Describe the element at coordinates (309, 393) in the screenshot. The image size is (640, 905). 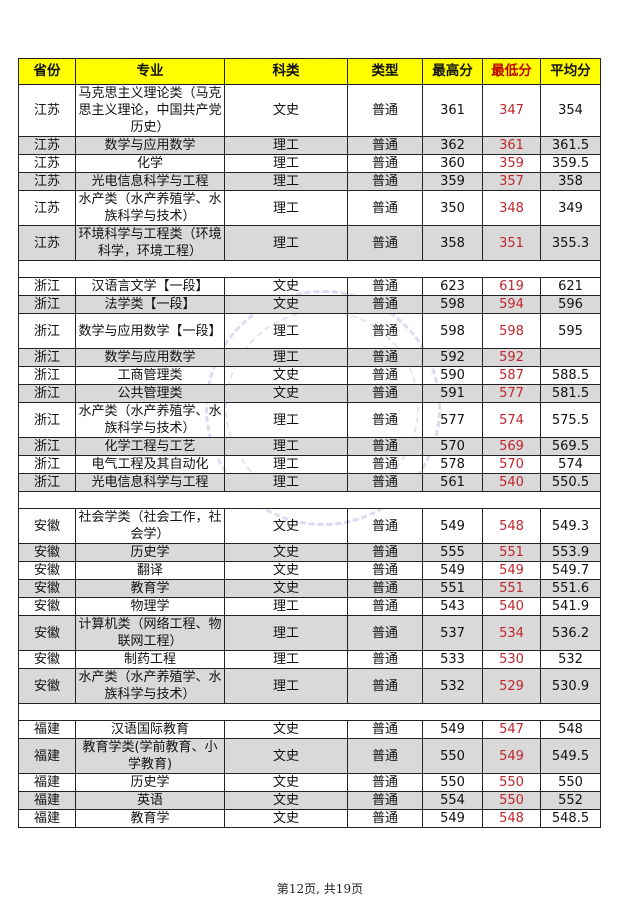
I see `table-row: 浙江 公共管理类 文史 普通 591 577 581.5` at that location.